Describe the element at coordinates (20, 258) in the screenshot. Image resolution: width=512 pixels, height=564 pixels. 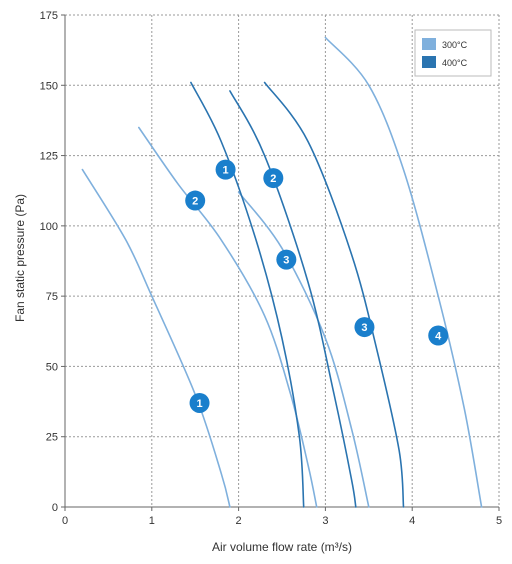
I see `y-axis-label: Fan static pressure (Pa)` at that location.